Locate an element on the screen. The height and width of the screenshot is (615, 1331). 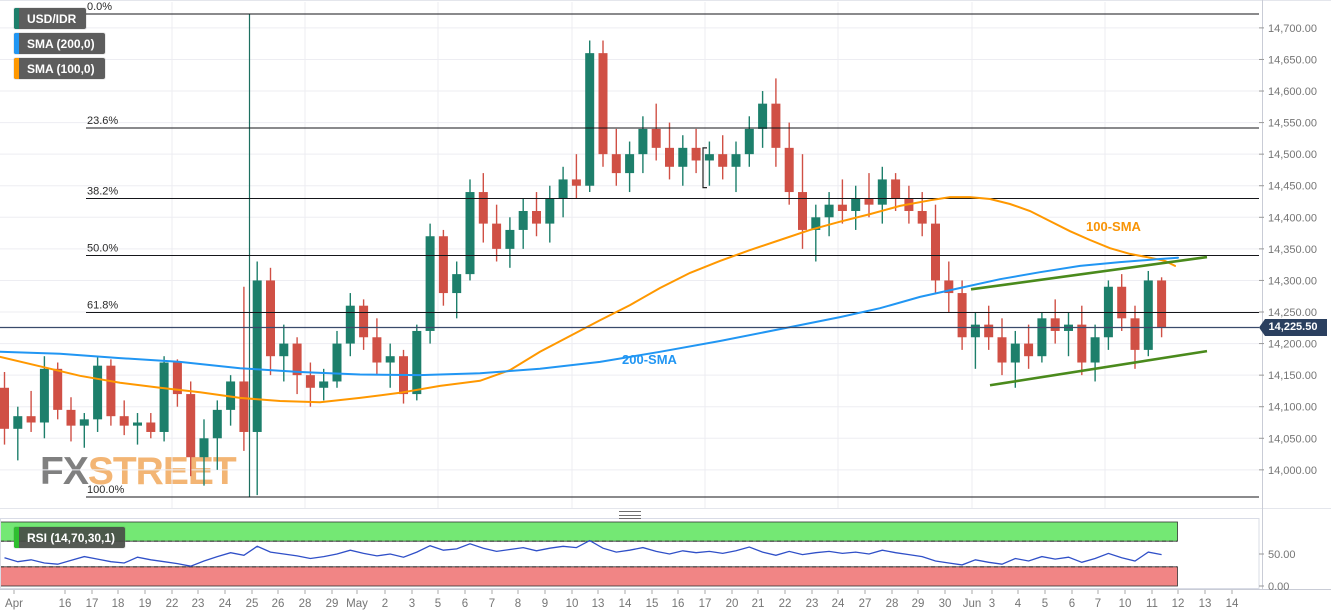
sma200-color-swatch is located at coordinates (16, 43).